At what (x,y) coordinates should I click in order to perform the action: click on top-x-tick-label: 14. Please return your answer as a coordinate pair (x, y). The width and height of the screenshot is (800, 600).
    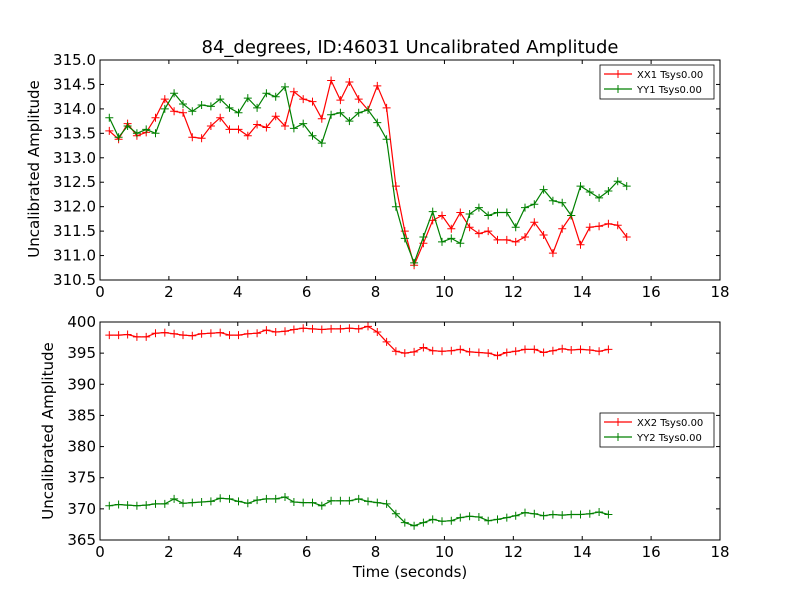
    Looking at the image, I should click on (582, 292).